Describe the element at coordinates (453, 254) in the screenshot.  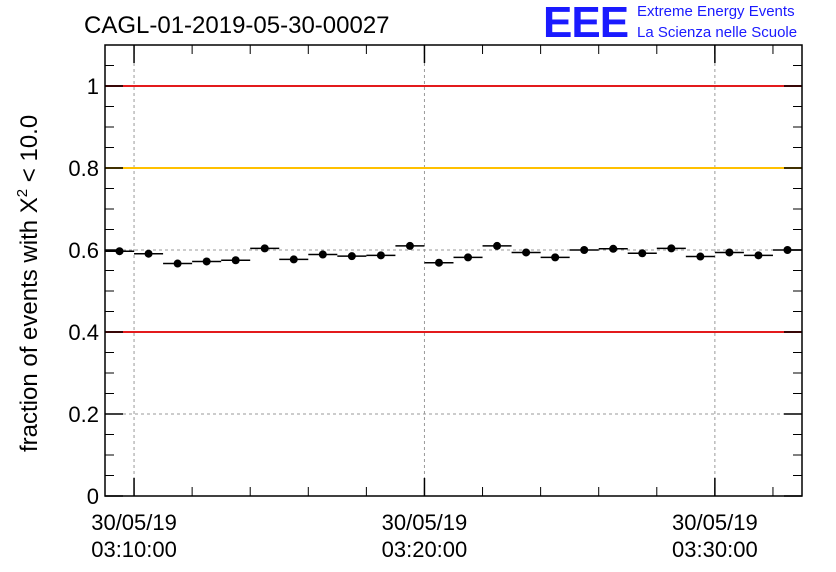
I see `data-points` at that location.